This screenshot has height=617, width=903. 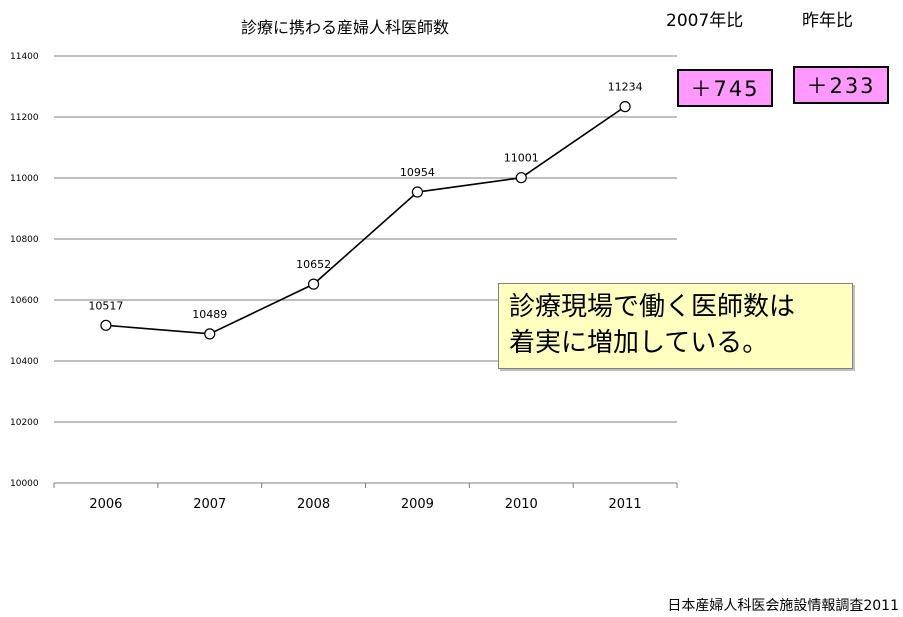 What do you see at coordinates (675, 326) in the screenshot?
I see `callout-box: 診療現場で働く医師数は 着実に増加している。` at bounding box center [675, 326].